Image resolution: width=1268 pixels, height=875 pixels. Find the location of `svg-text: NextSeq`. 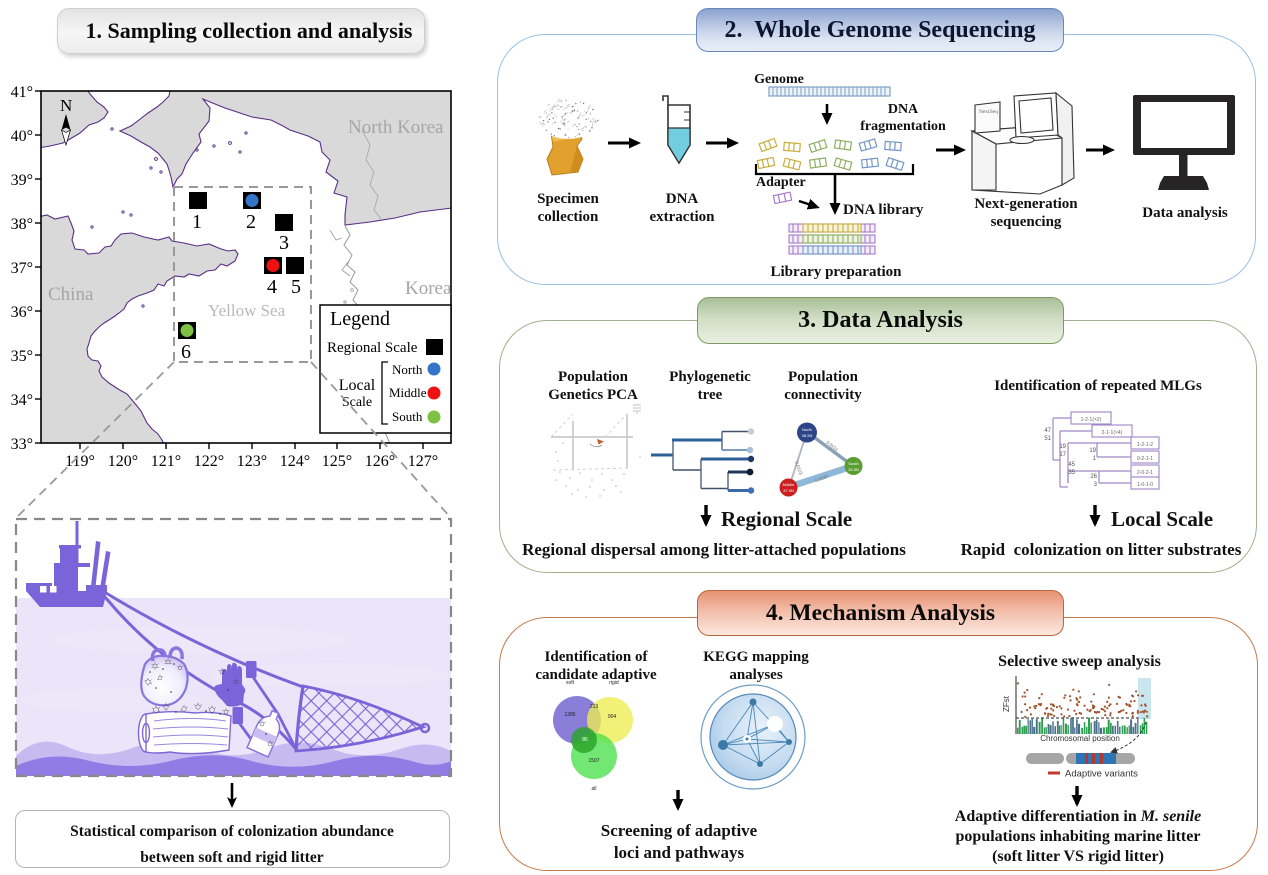

svg-text: NextSeq is located at coordinates (988, 112).